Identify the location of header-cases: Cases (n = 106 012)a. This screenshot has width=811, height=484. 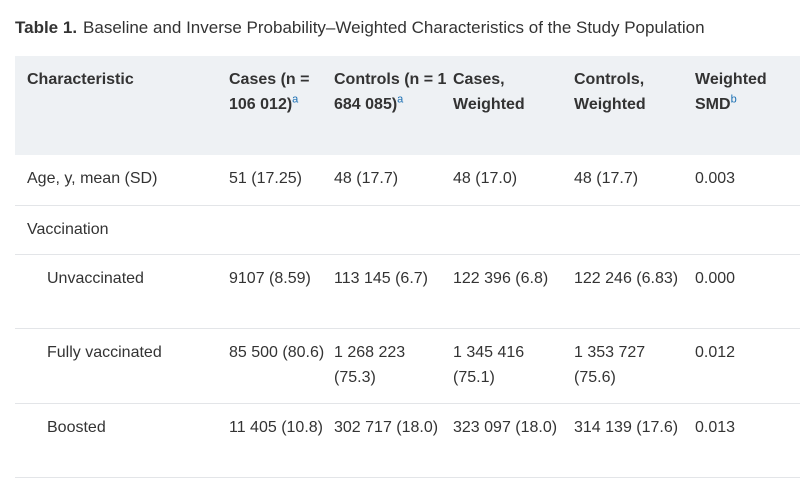
(269, 92).